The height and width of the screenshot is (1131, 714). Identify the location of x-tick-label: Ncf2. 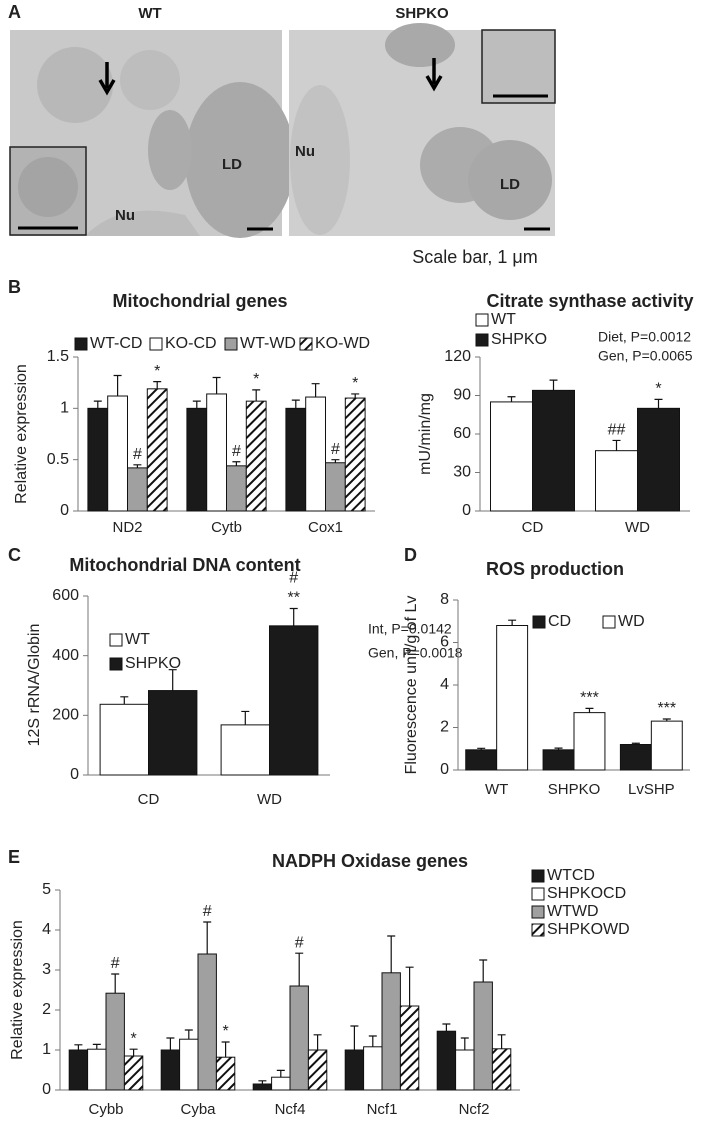
(474, 1109).